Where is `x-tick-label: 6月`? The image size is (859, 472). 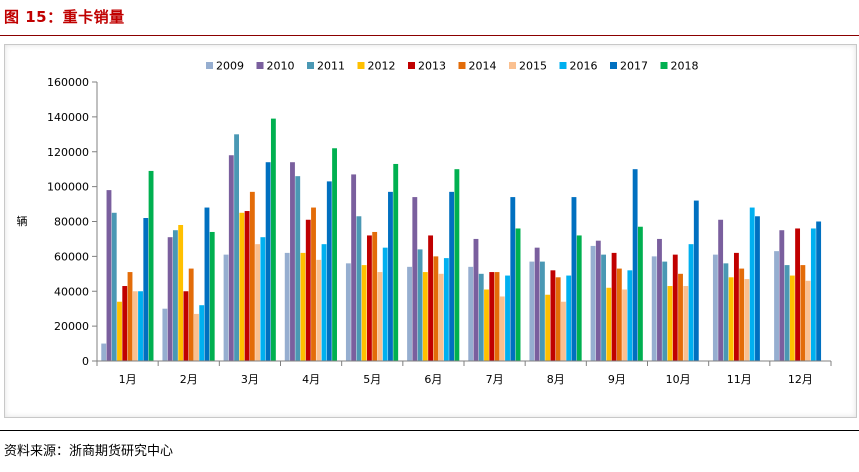 x-tick-label: 6月 is located at coordinates (433, 379).